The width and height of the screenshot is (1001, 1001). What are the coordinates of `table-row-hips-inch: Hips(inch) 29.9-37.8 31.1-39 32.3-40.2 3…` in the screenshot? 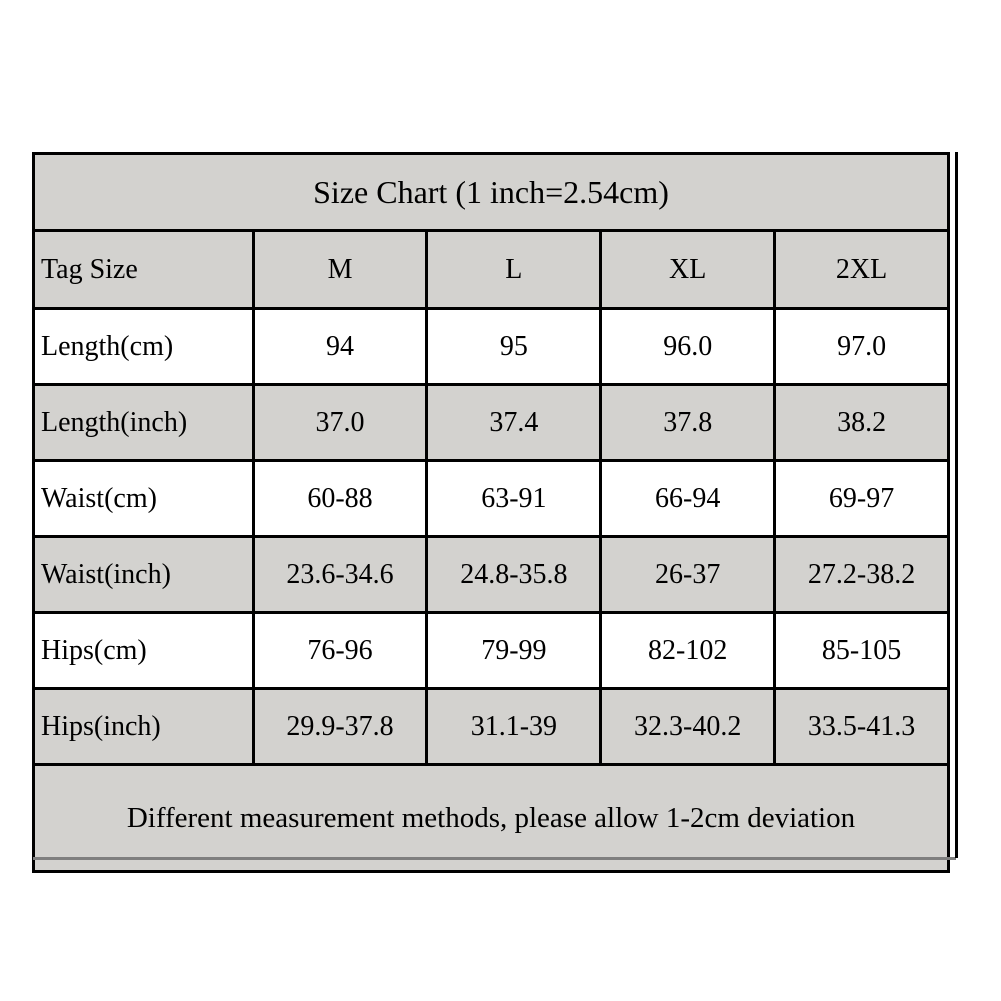 It's located at (491, 726).